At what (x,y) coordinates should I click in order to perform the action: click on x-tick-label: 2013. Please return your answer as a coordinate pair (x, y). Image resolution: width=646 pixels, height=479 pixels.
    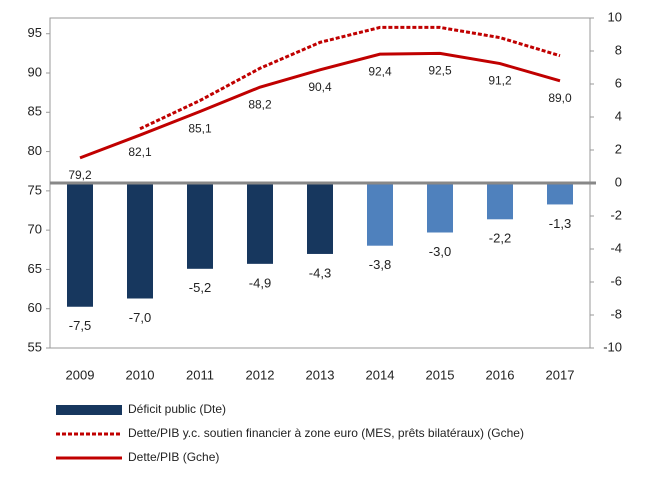
    Looking at the image, I should click on (320, 374).